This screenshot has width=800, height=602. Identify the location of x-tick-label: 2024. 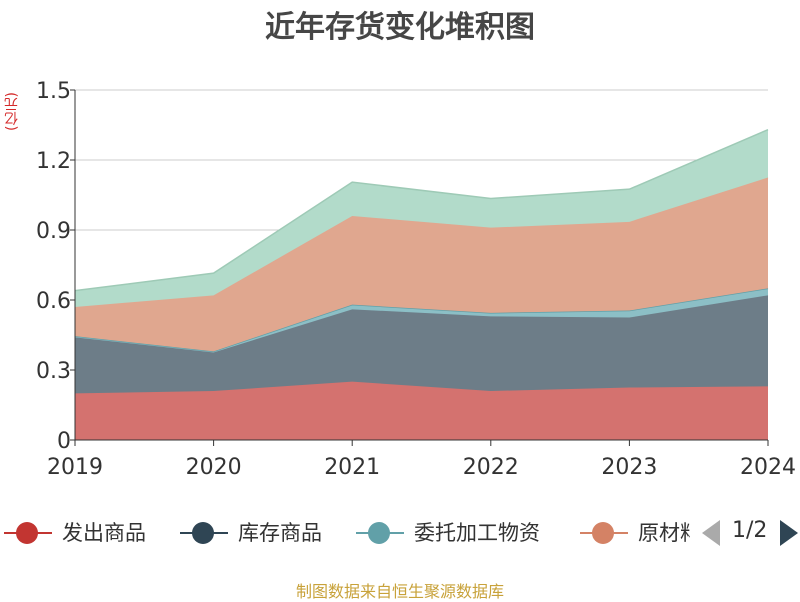
(768, 467).